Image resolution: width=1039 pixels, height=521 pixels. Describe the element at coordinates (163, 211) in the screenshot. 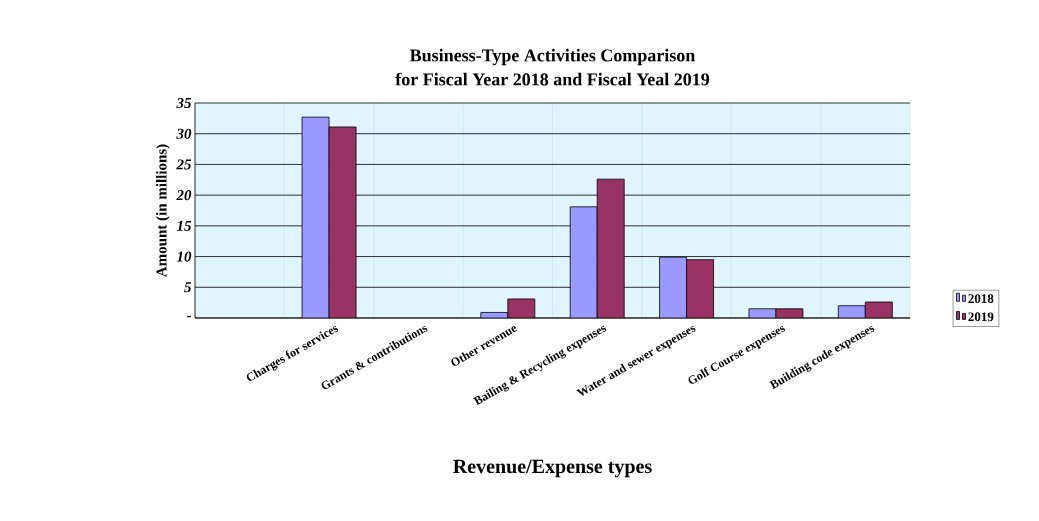

I see `y-axis-title: Amount (in millions)` at that location.